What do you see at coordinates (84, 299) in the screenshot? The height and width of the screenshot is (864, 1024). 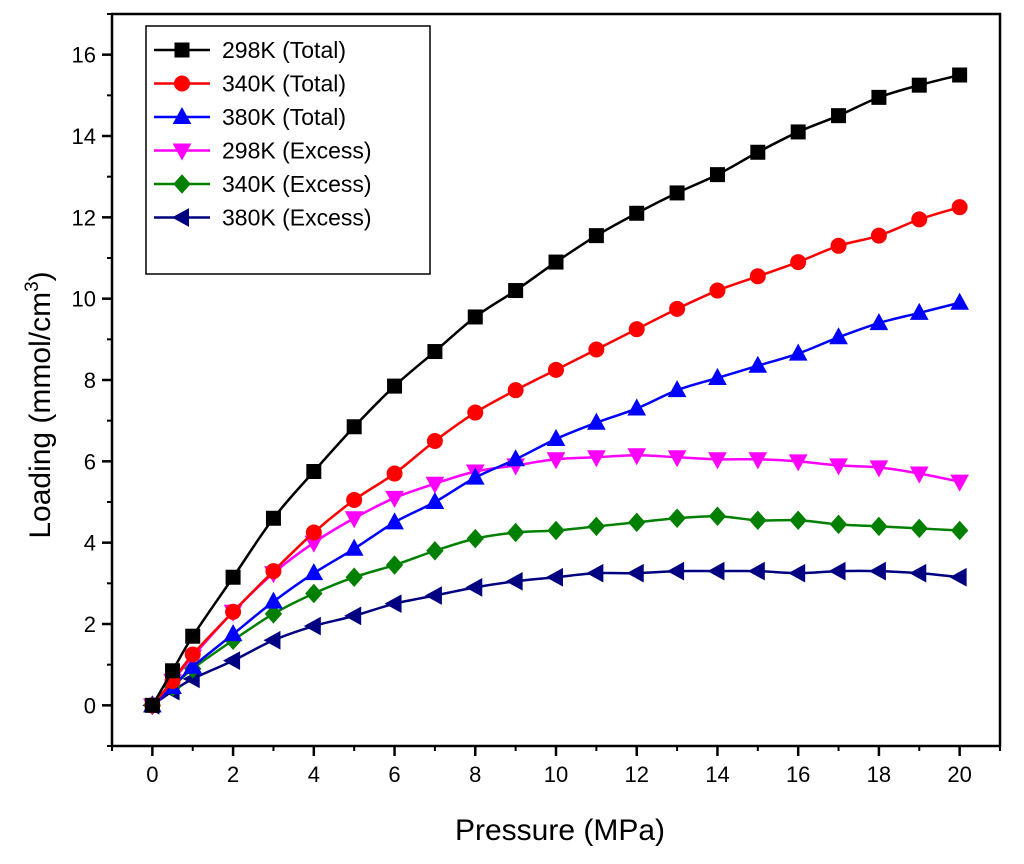 I see `y-tick-label: 10` at bounding box center [84, 299].